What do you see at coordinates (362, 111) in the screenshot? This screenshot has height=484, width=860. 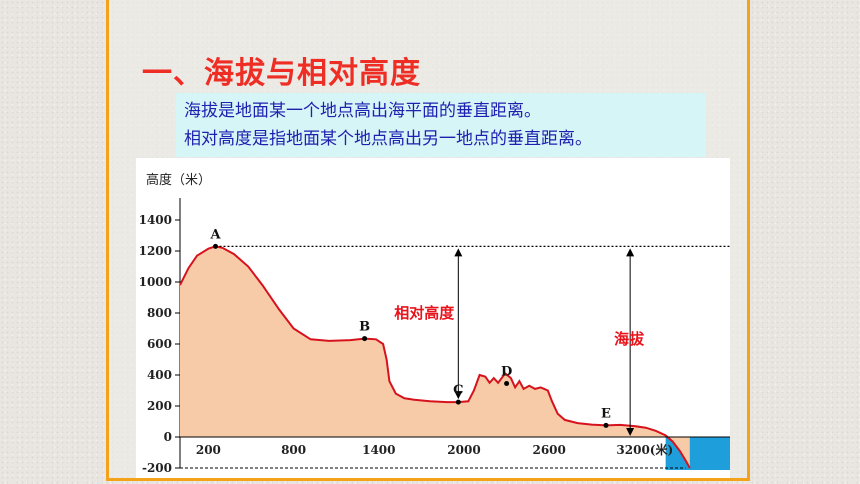 I see `altitude-definition: 海拔是地面某一个地点高出海平面的垂直距离。` at bounding box center [362, 111].